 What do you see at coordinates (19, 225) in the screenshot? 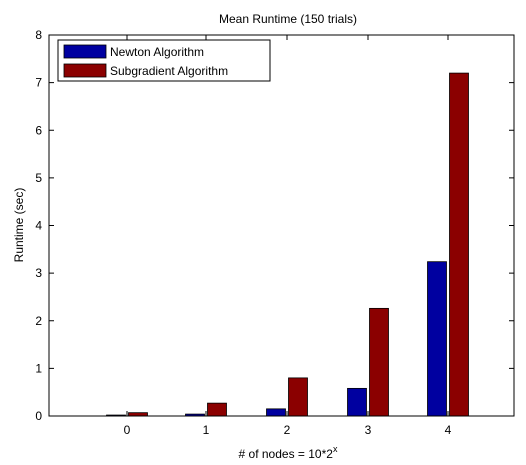
I see `y-axis-label: Runtime (sec)` at bounding box center [19, 225].